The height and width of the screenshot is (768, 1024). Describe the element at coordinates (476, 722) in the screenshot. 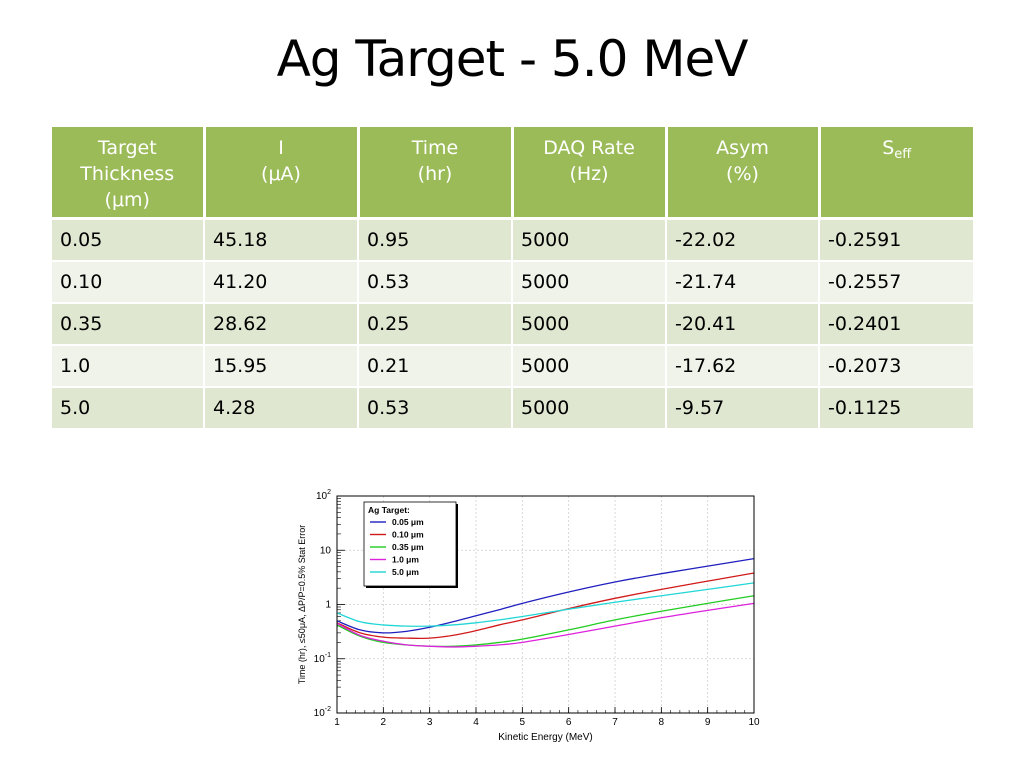

I see `x-tick-label: 4` at that location.